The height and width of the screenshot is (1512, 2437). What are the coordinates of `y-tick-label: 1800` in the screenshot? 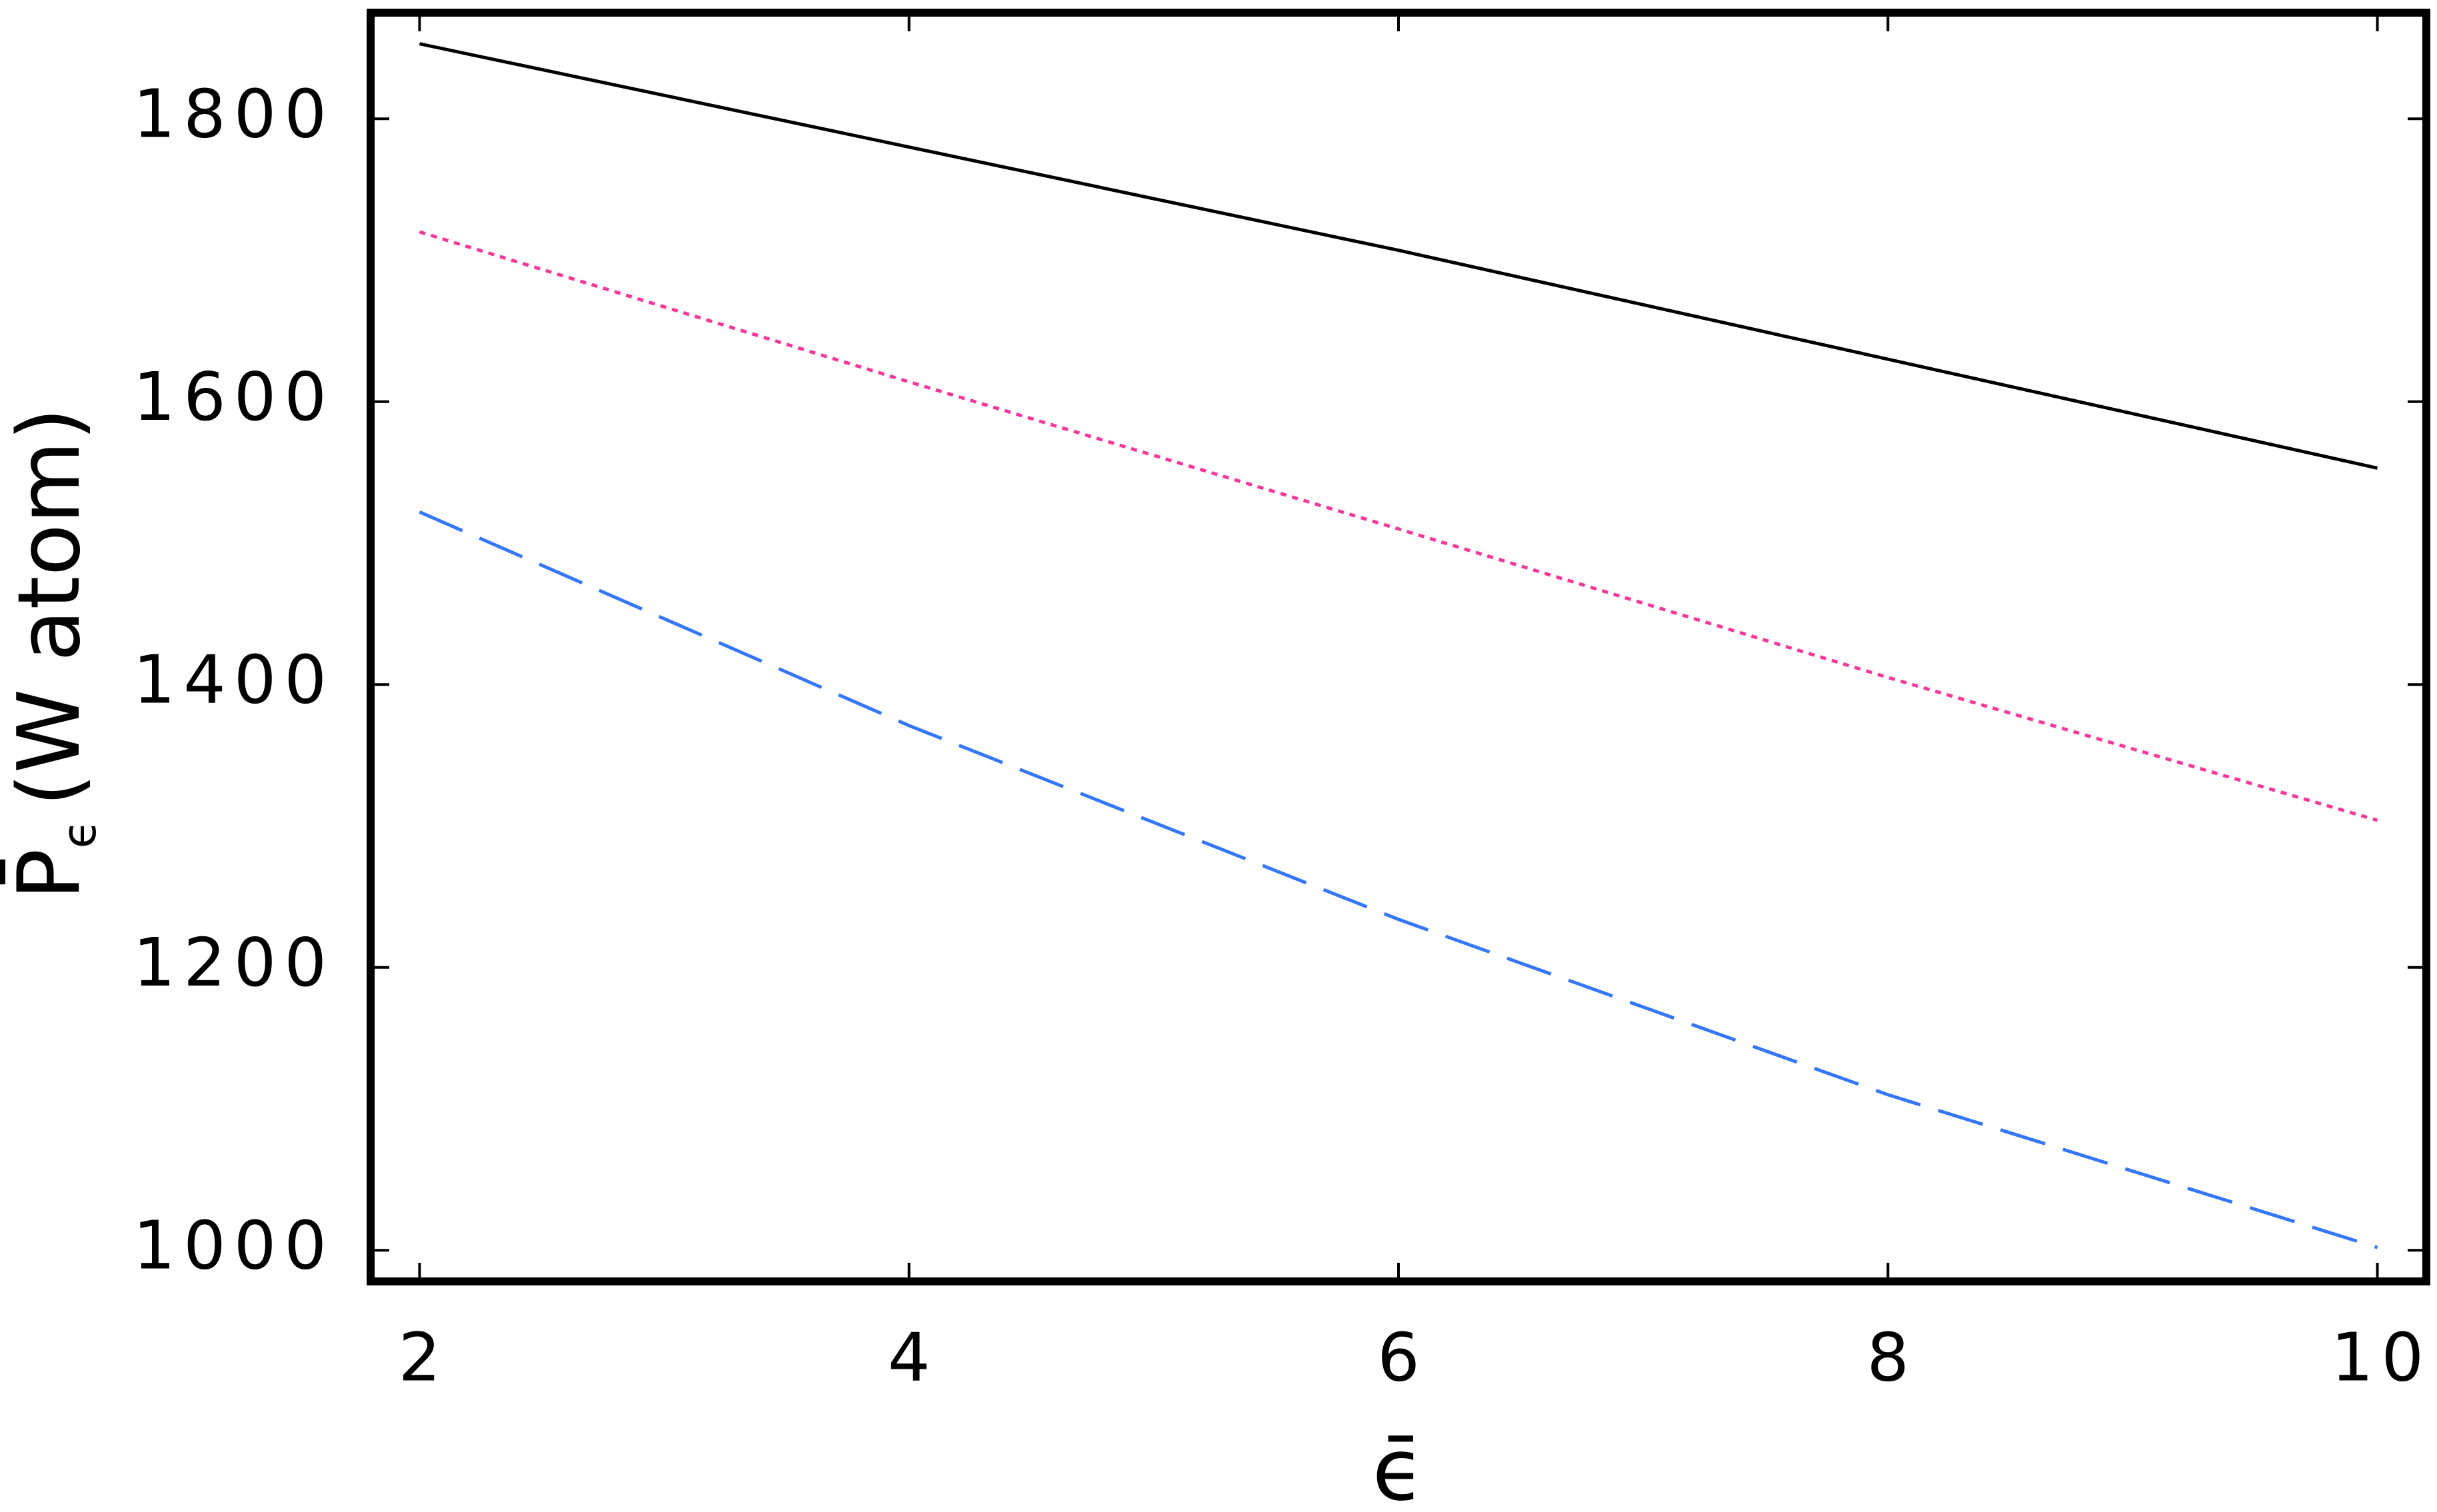 It's located at (234, 114).